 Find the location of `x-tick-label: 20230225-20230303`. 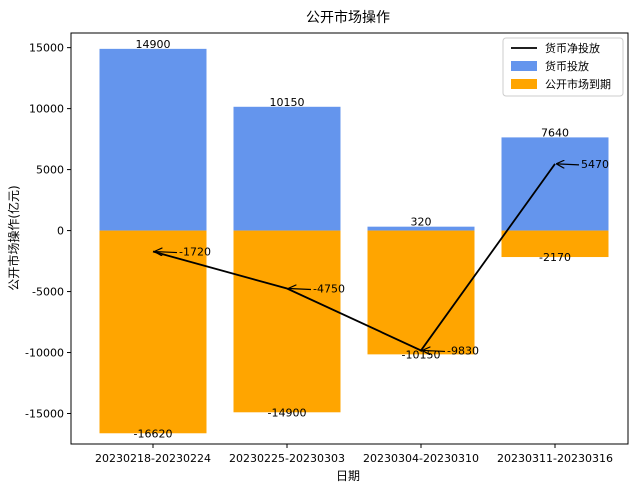

x-tick-label: 20230225-20230303 is located at coordinates (287, 458).